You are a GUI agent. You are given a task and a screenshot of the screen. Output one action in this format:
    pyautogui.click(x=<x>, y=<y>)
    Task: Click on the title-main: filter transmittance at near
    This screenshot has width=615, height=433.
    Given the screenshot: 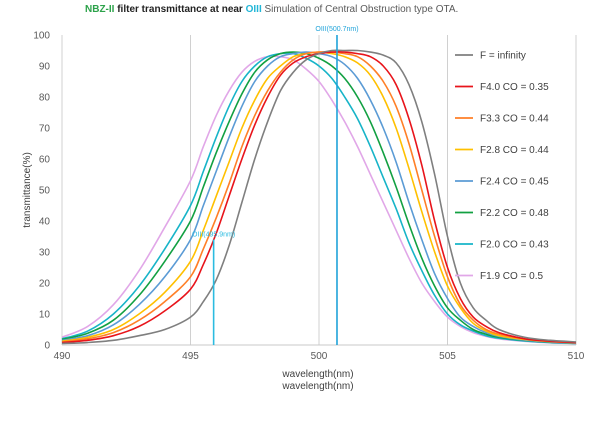 What is the action you would take?
    pyautogui.click(x=179, y=9)
    